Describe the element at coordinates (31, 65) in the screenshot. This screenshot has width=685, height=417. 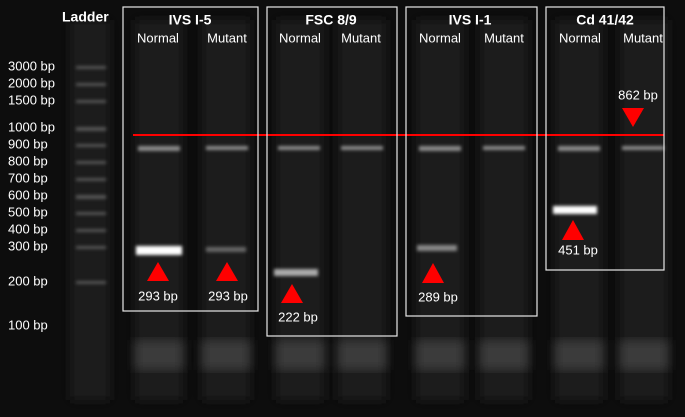
I see `ladder-label: 3000 bp` at that location.